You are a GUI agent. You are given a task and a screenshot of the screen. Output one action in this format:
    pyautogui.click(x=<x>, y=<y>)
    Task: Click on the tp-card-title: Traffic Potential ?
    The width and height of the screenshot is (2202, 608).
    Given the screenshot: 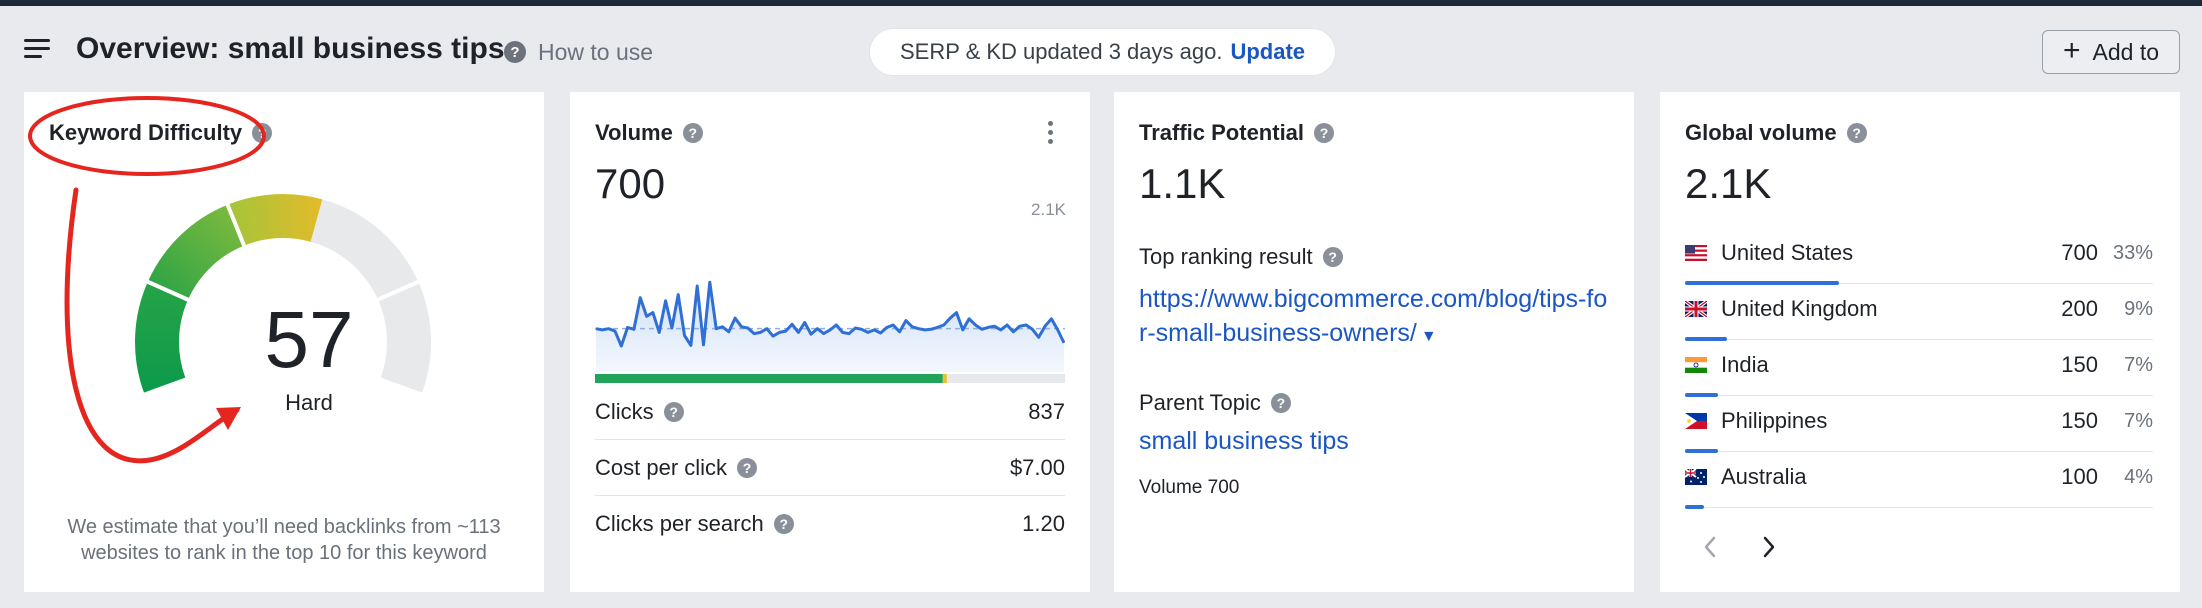 What is the action you would take?
    pyautogui.click(x=1237, y=133)
    